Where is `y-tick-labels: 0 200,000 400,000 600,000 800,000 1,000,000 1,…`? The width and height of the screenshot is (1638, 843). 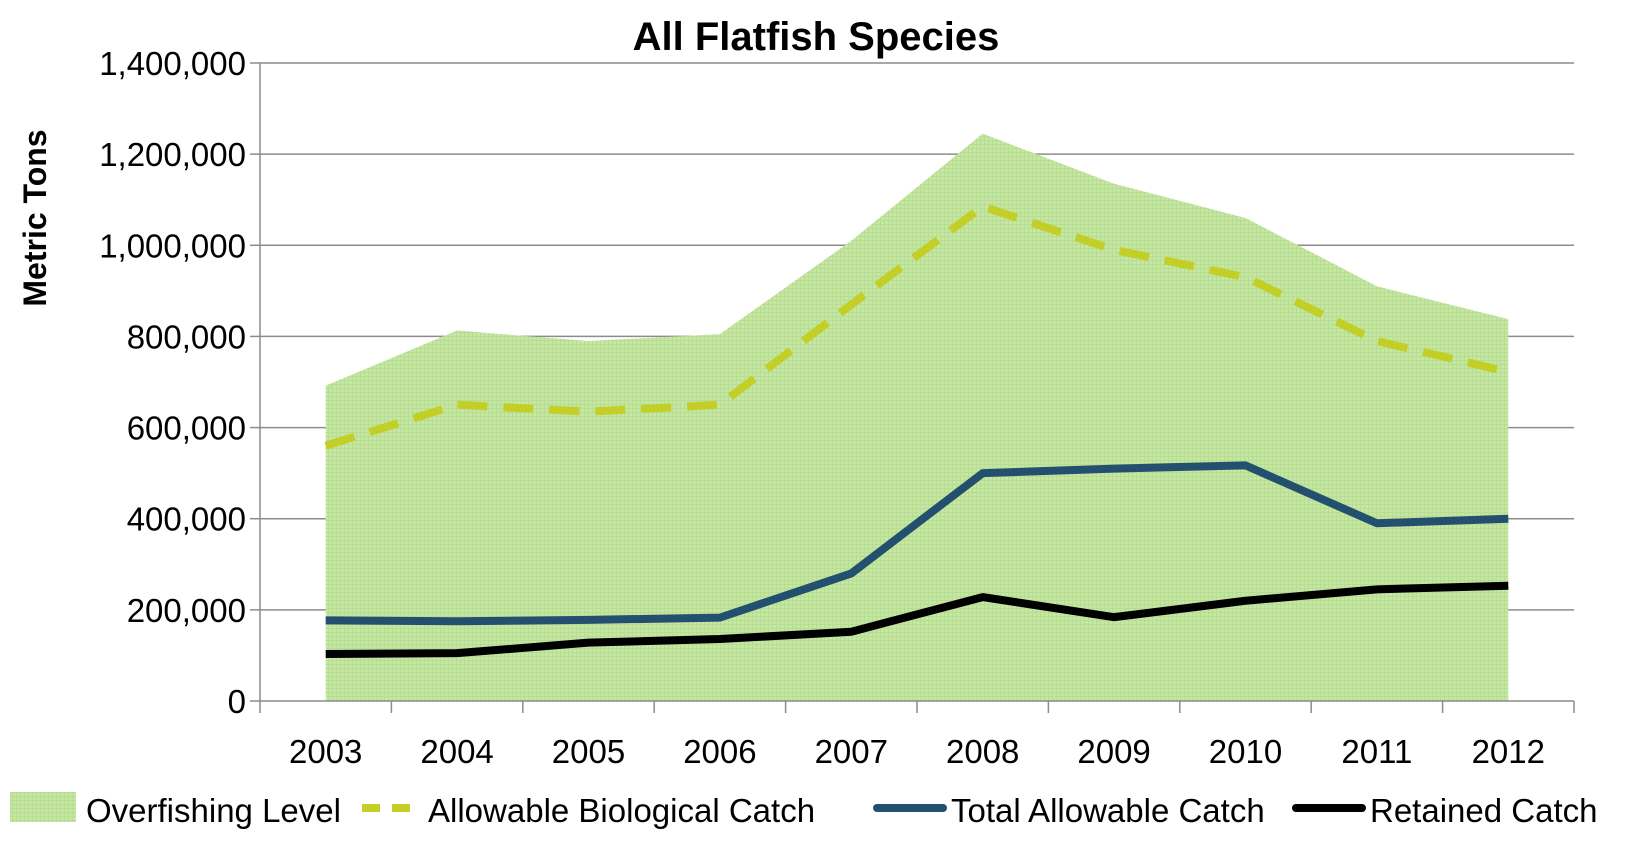
y-tick-labels: 0 200,000 400,000 600,000 800,000 1,000,000 1,… is located at coordinates (172, 382).